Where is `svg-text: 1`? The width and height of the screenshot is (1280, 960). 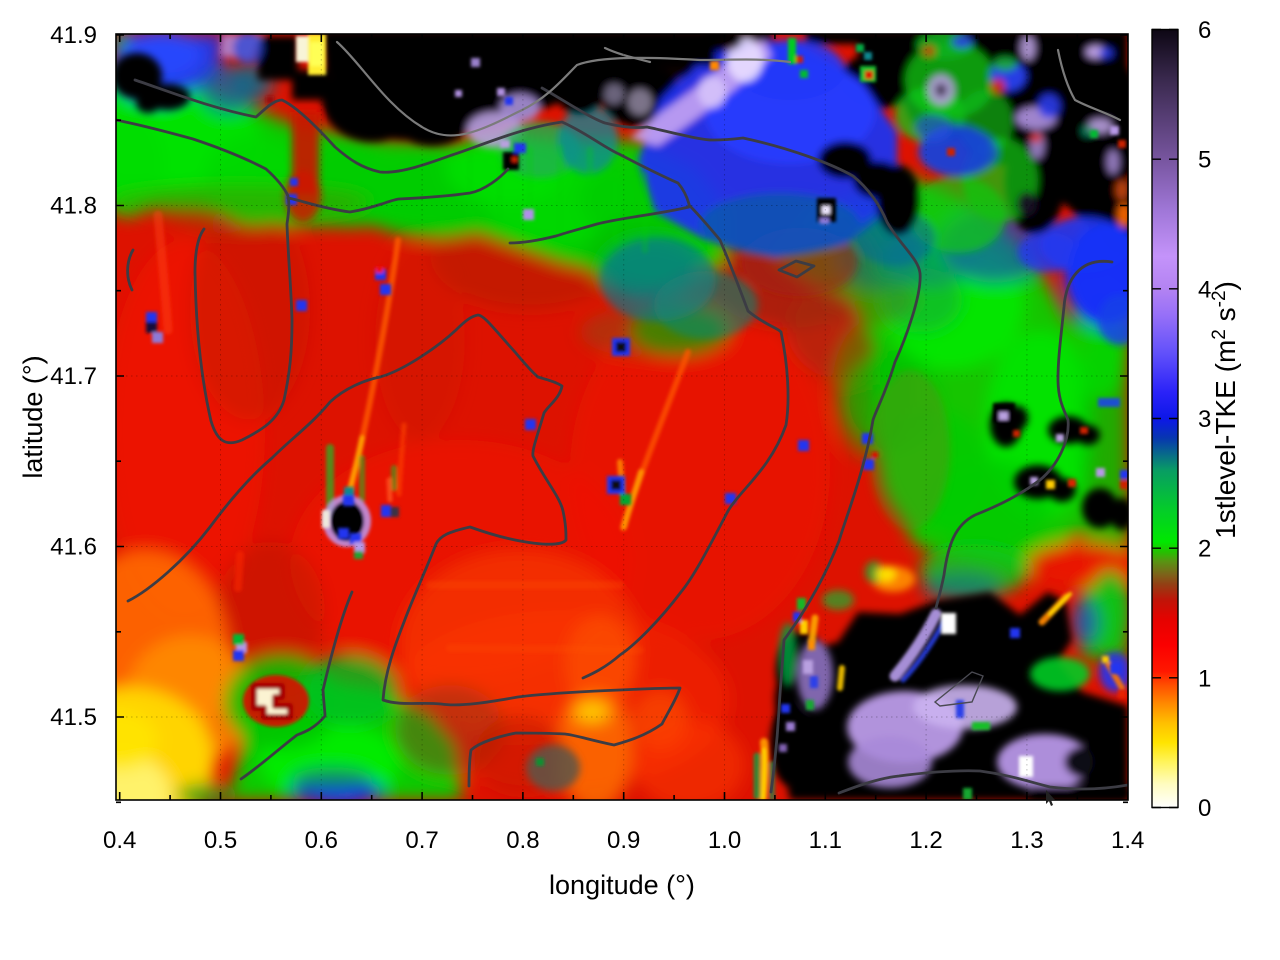
svg-text: 1 is located at coordinates (1204, 678).